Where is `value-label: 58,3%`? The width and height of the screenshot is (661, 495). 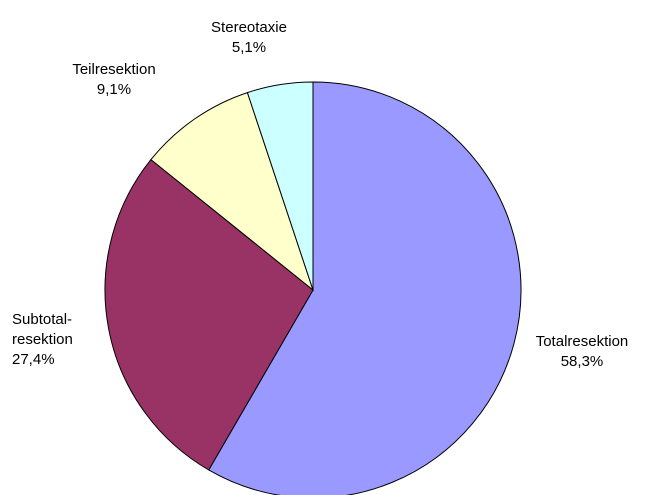 value-label: 58,3% is located at coordinates (582, 361).